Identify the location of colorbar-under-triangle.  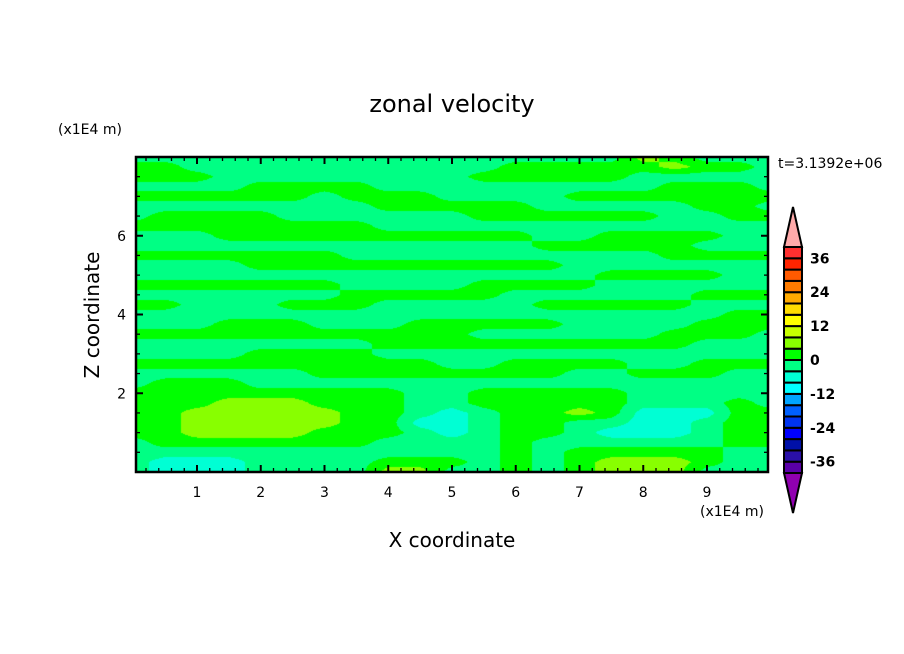
(793, 493).